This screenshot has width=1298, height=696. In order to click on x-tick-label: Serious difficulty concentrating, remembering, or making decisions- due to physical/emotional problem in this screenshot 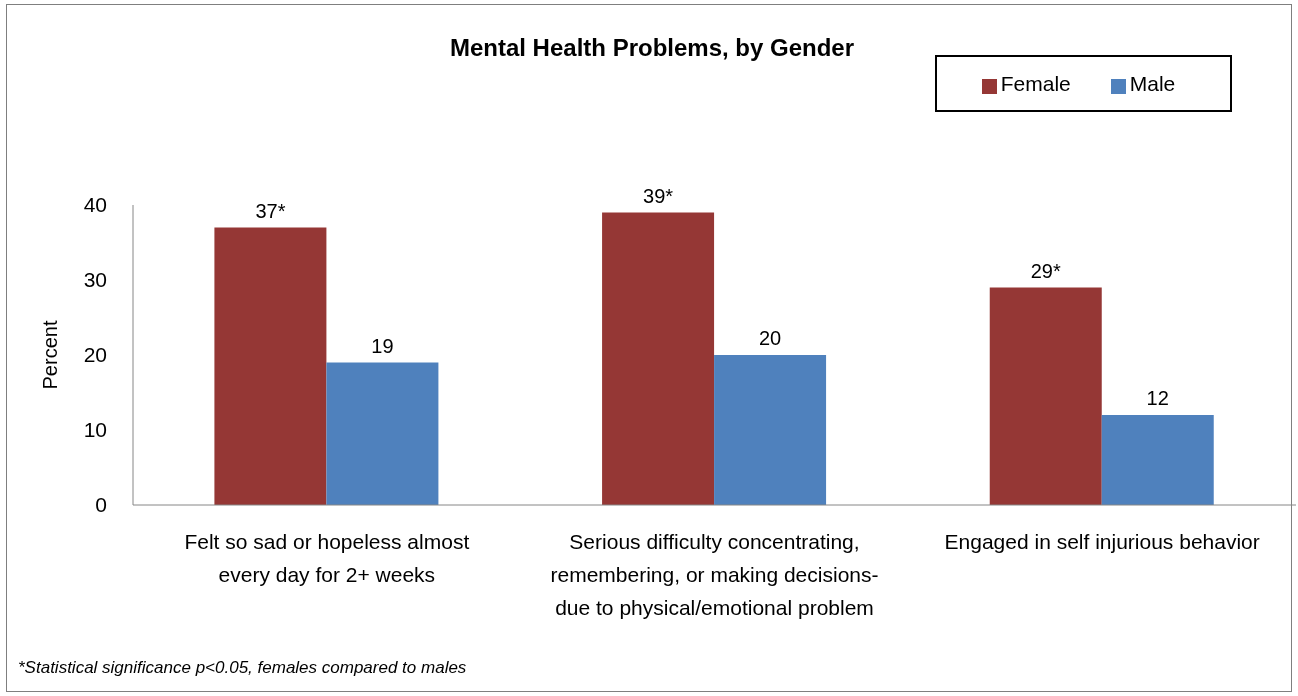, I will do `click(714, 574)`.